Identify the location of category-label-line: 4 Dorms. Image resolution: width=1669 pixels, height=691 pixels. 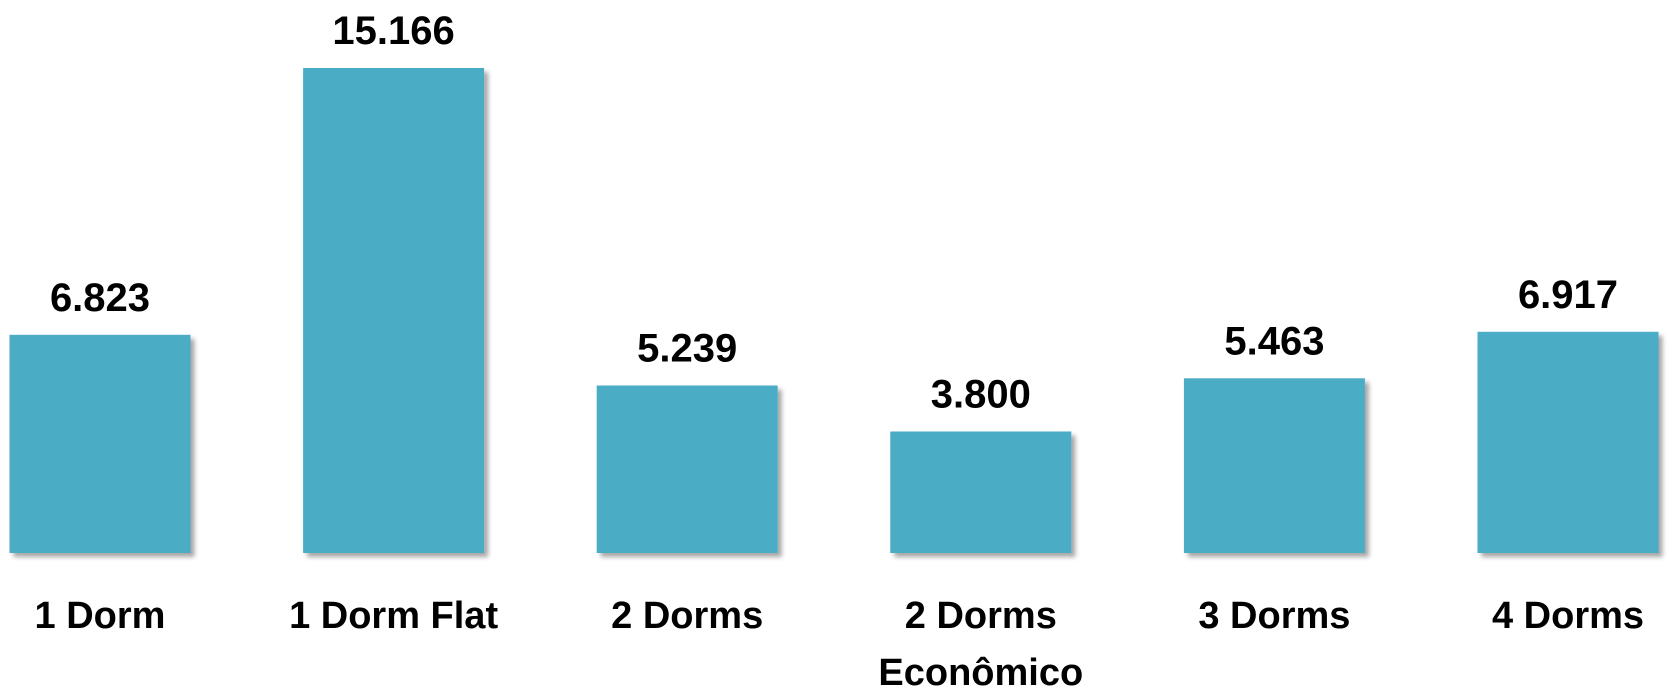
(1568, 616).